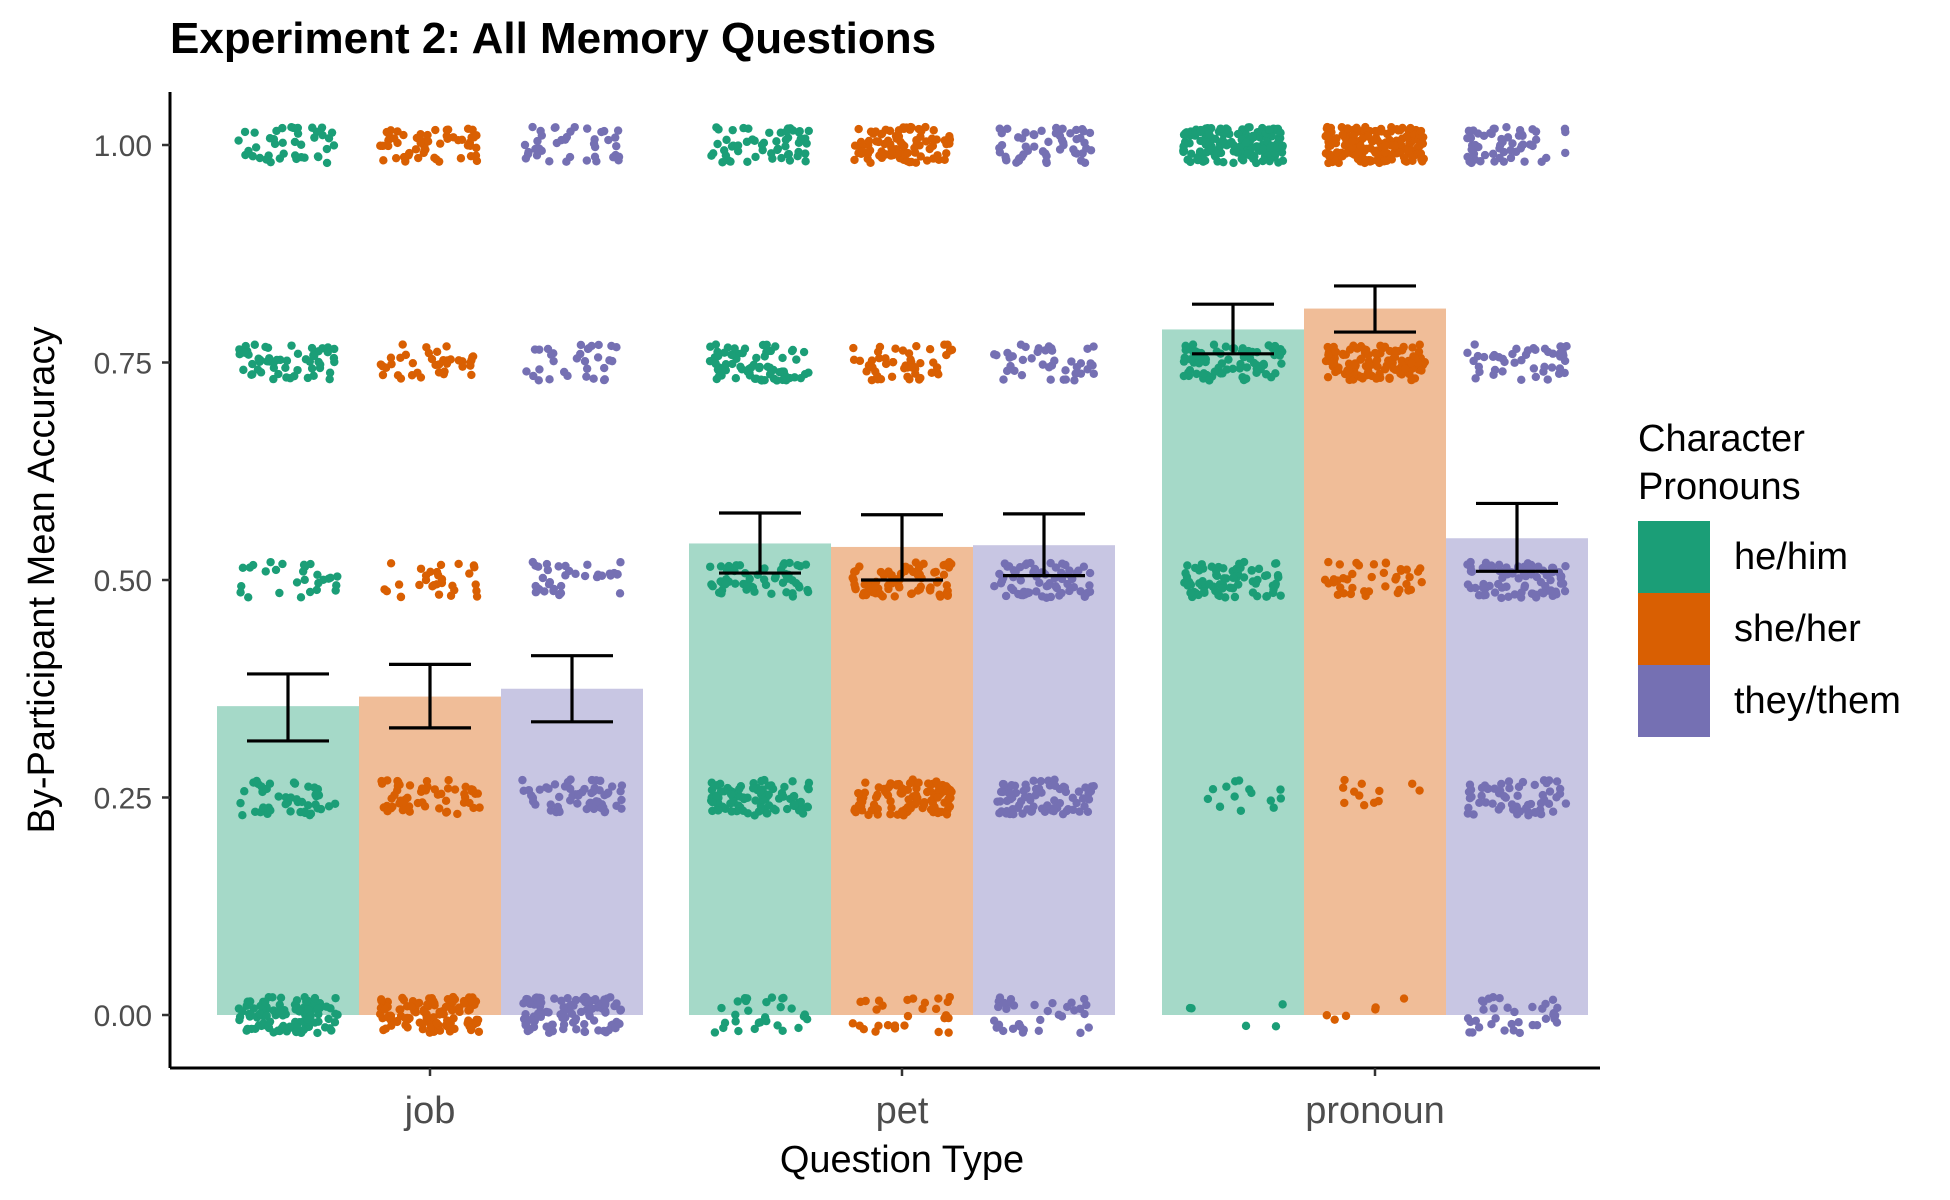 The image size is (1950, 1200). I want to click on y-tick-label: 0.25, so click(123, 799).